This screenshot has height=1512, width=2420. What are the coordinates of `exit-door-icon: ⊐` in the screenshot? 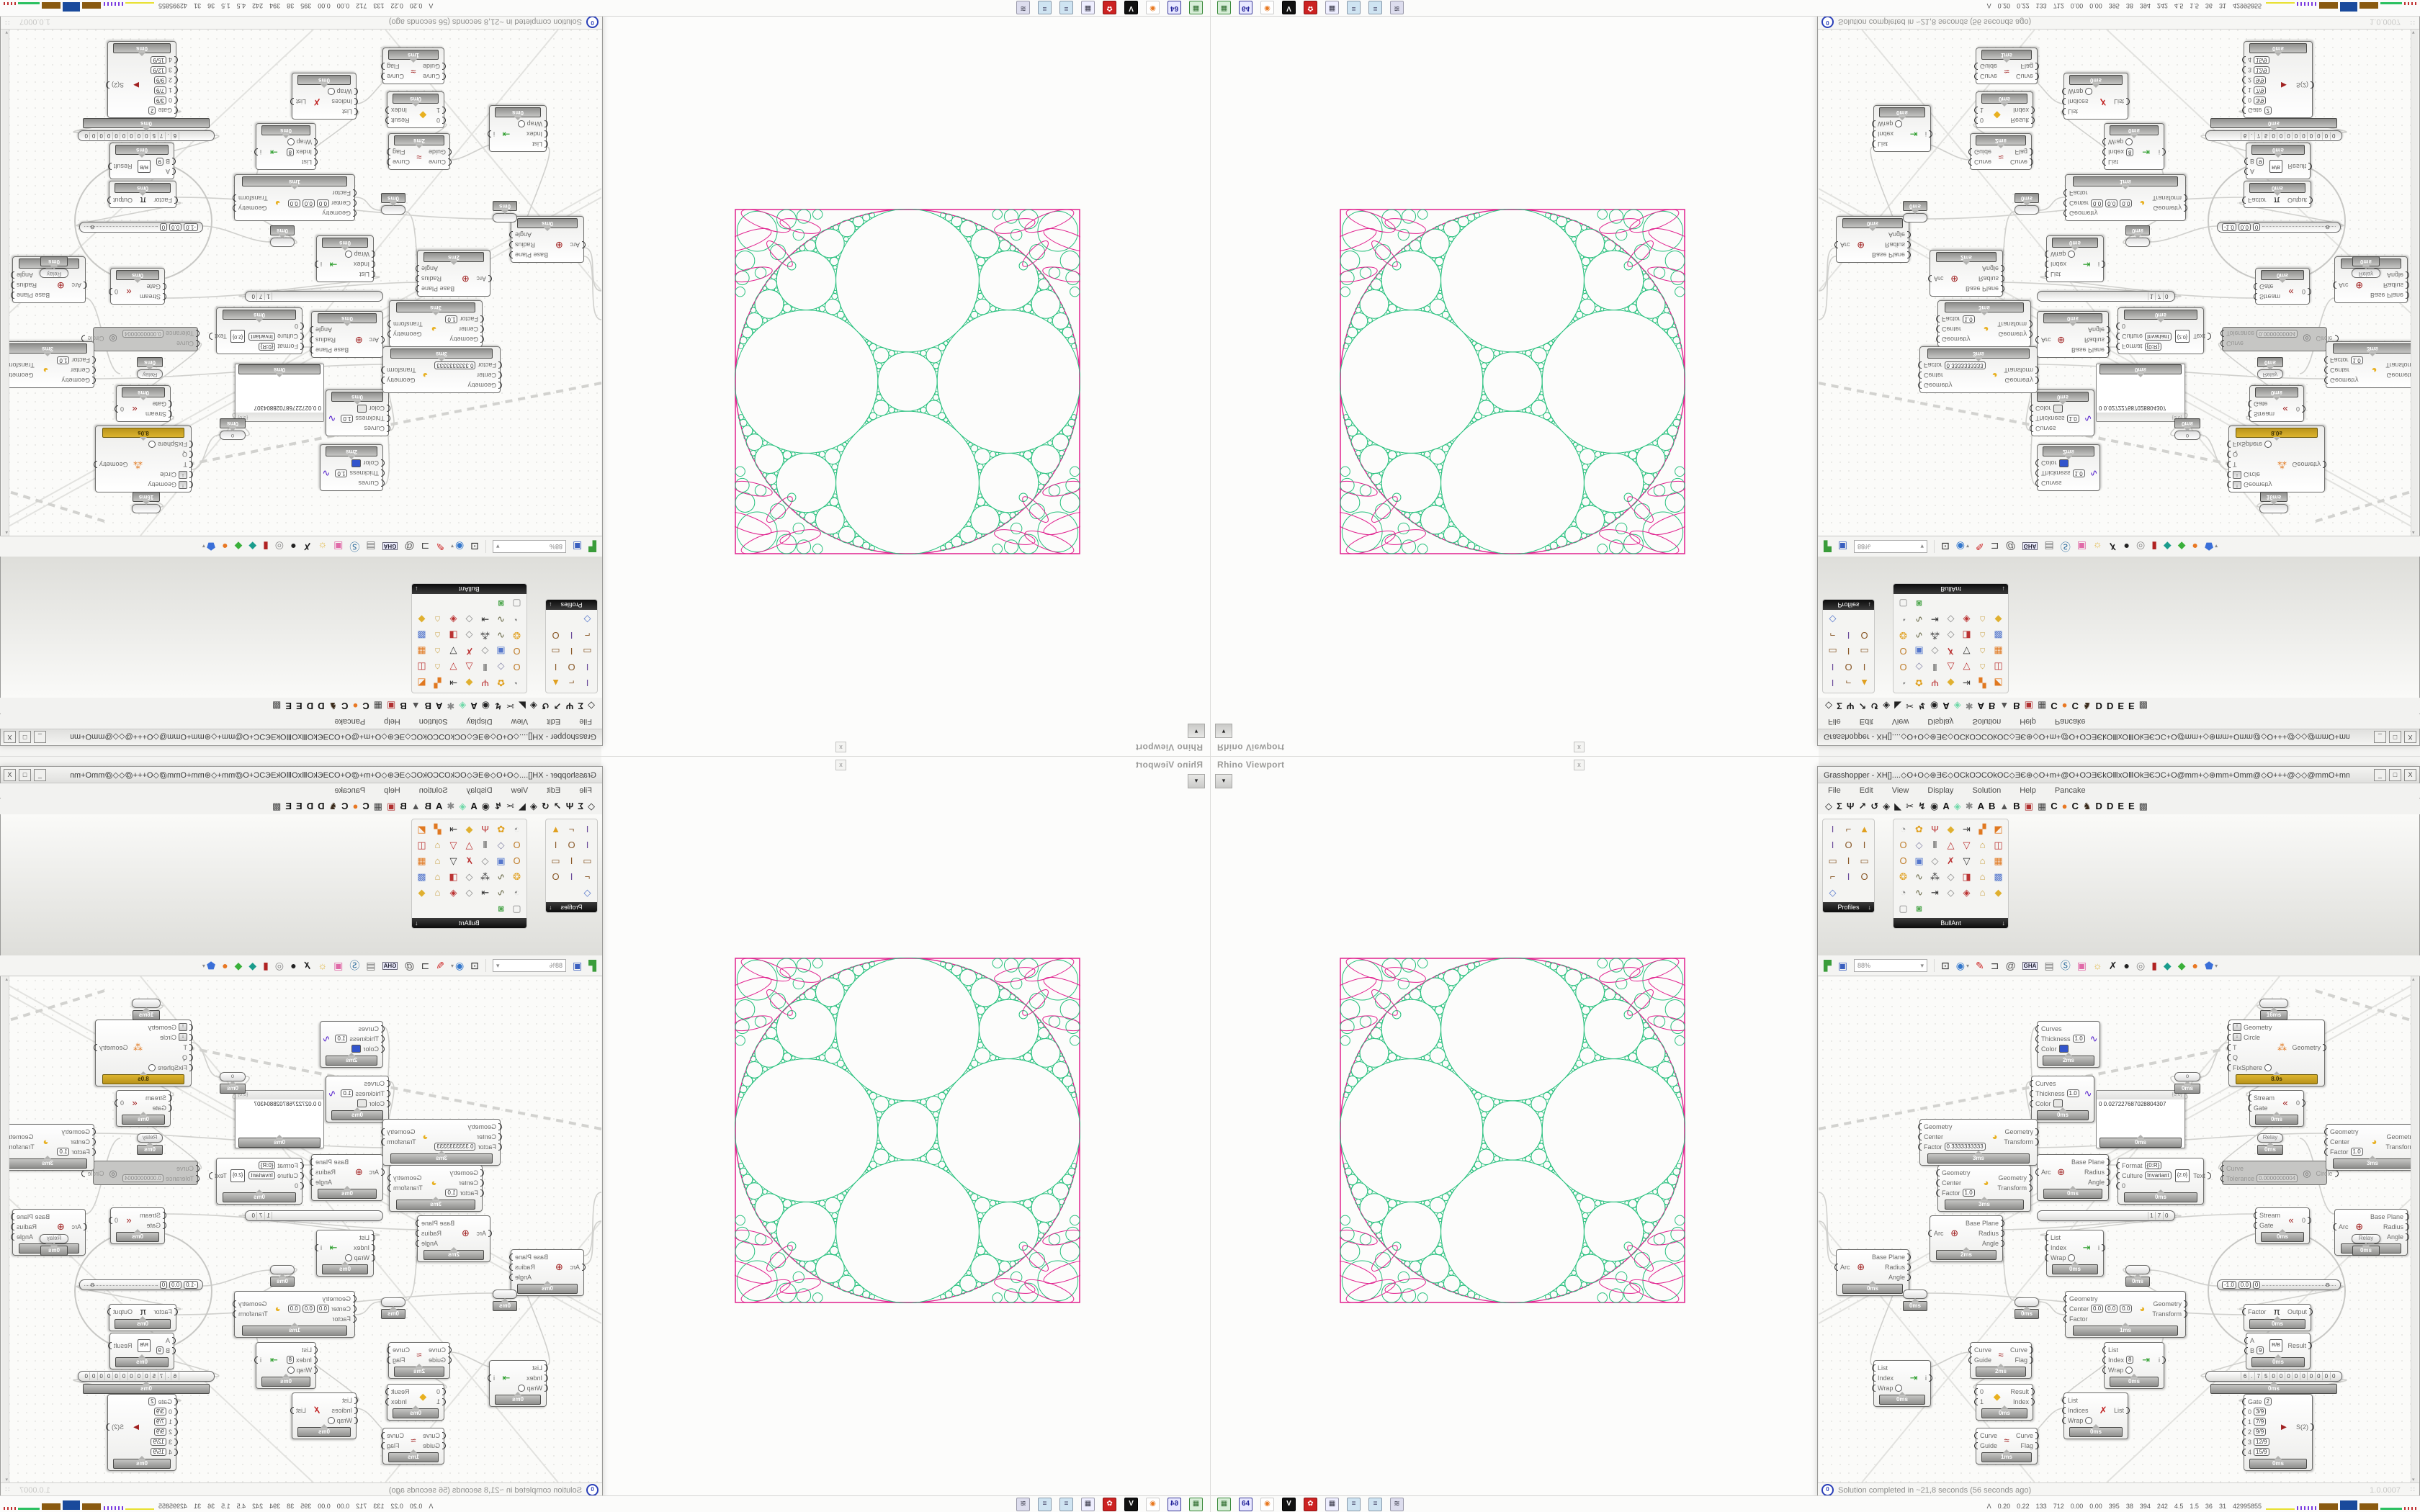 It's located at (1994, 965).